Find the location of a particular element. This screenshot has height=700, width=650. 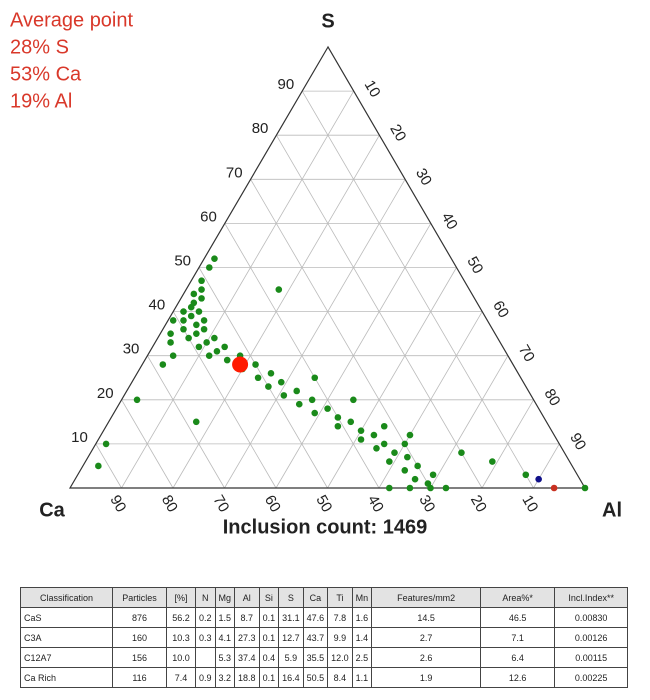

header-cell: Al is located at coordinates (247, 597).